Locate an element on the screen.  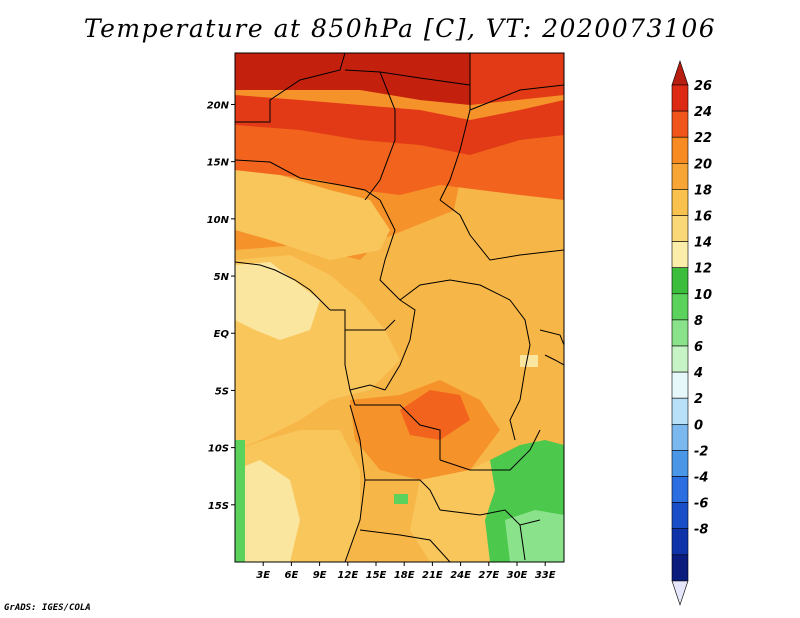
lon-tick-label: 33E is located at coordinates (545, 575).